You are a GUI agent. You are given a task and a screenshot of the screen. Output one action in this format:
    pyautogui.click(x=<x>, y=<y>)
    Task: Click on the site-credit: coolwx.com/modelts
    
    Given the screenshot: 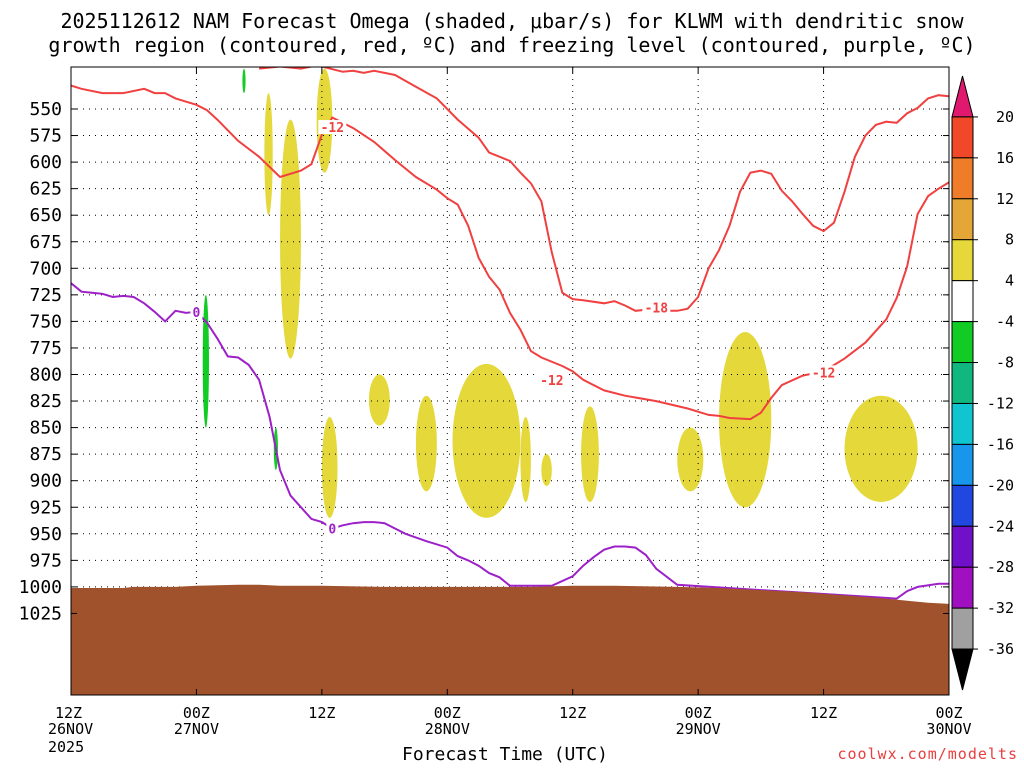 What is the action you would take?
    pyautogui.click(x=927, y=754)
    